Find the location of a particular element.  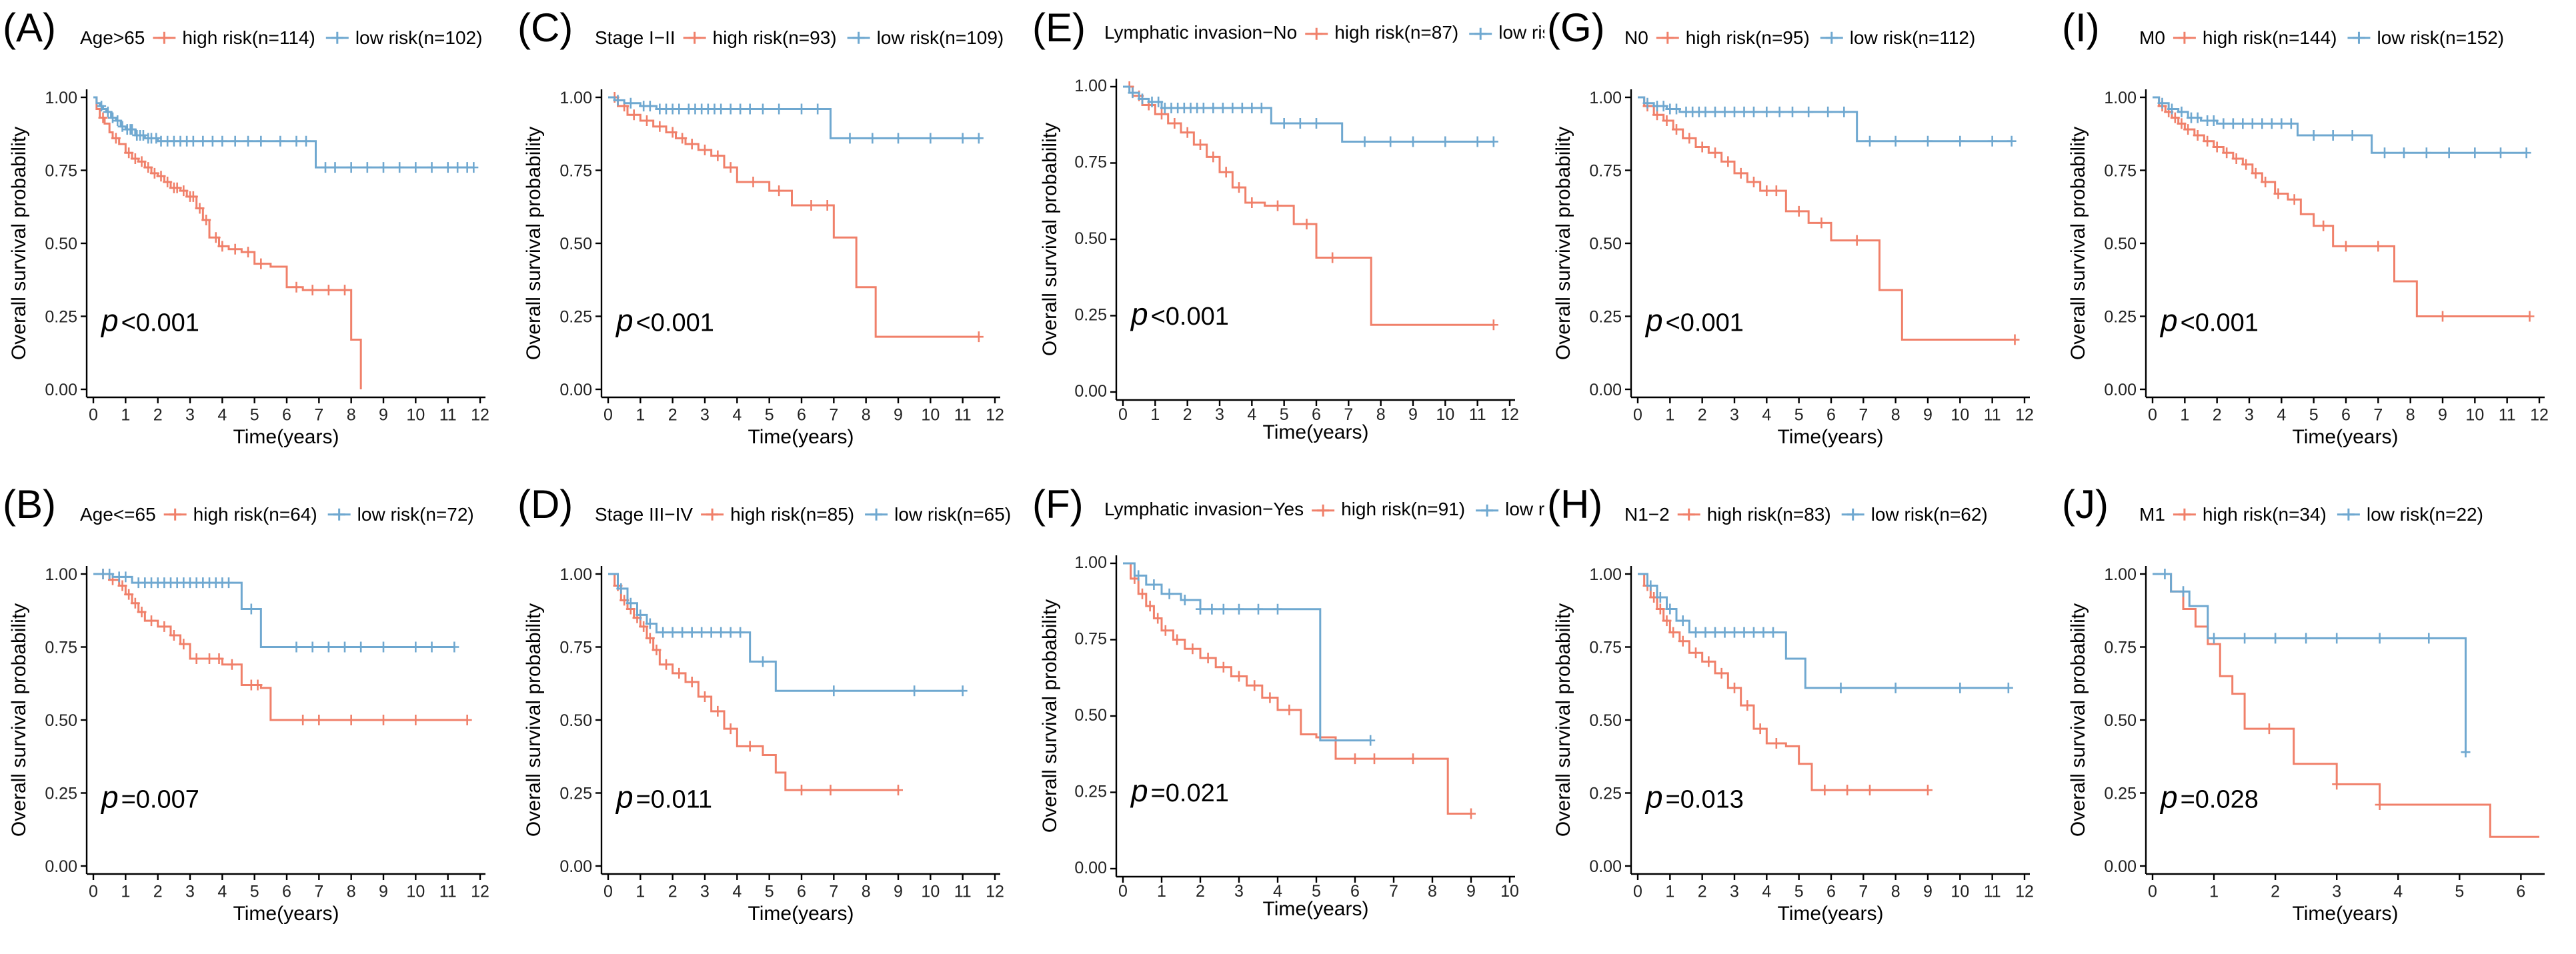

x-tick-label: 2 is located at coordinates (1702, 415).